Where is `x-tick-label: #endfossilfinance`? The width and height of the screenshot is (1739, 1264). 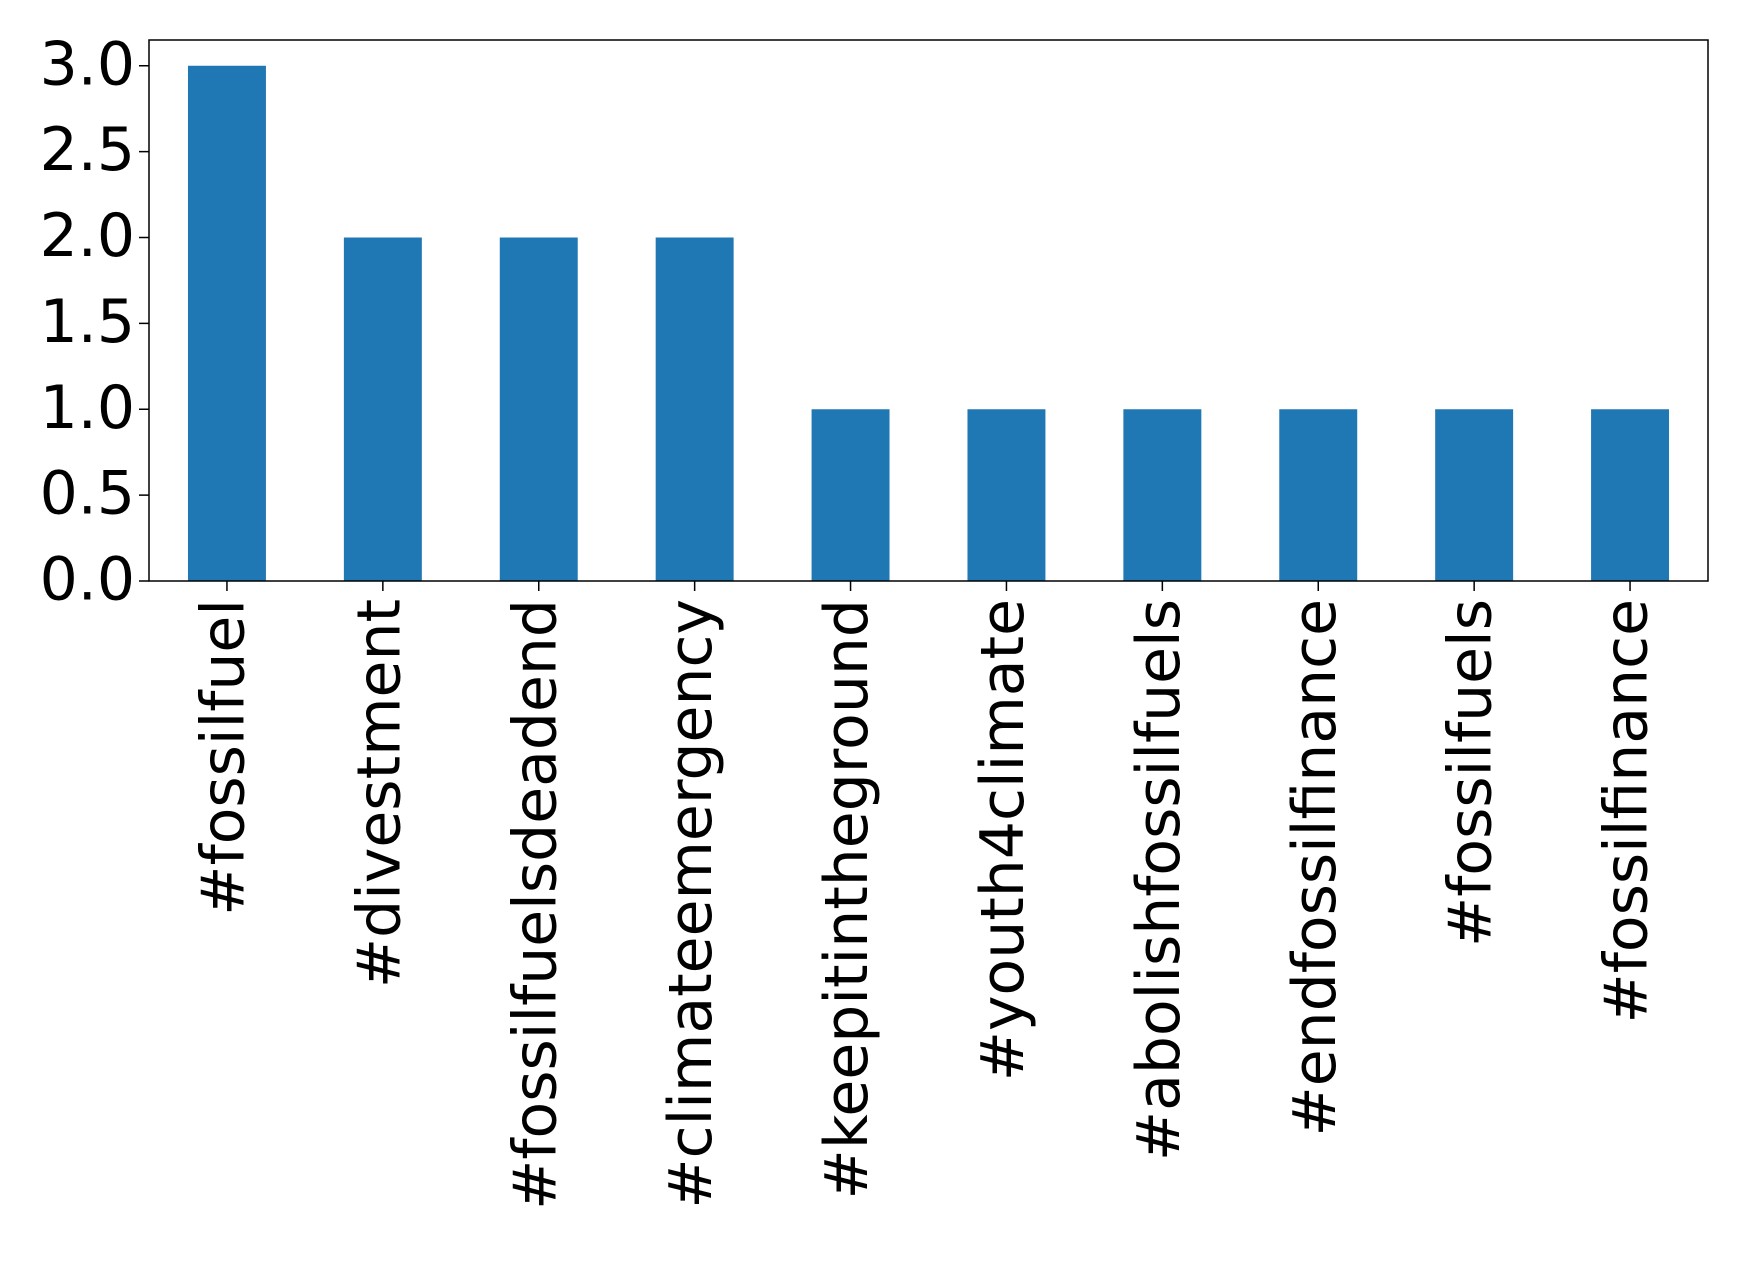
x-tick-label: #endfossilfinance is located at coordinates (1315, 868).